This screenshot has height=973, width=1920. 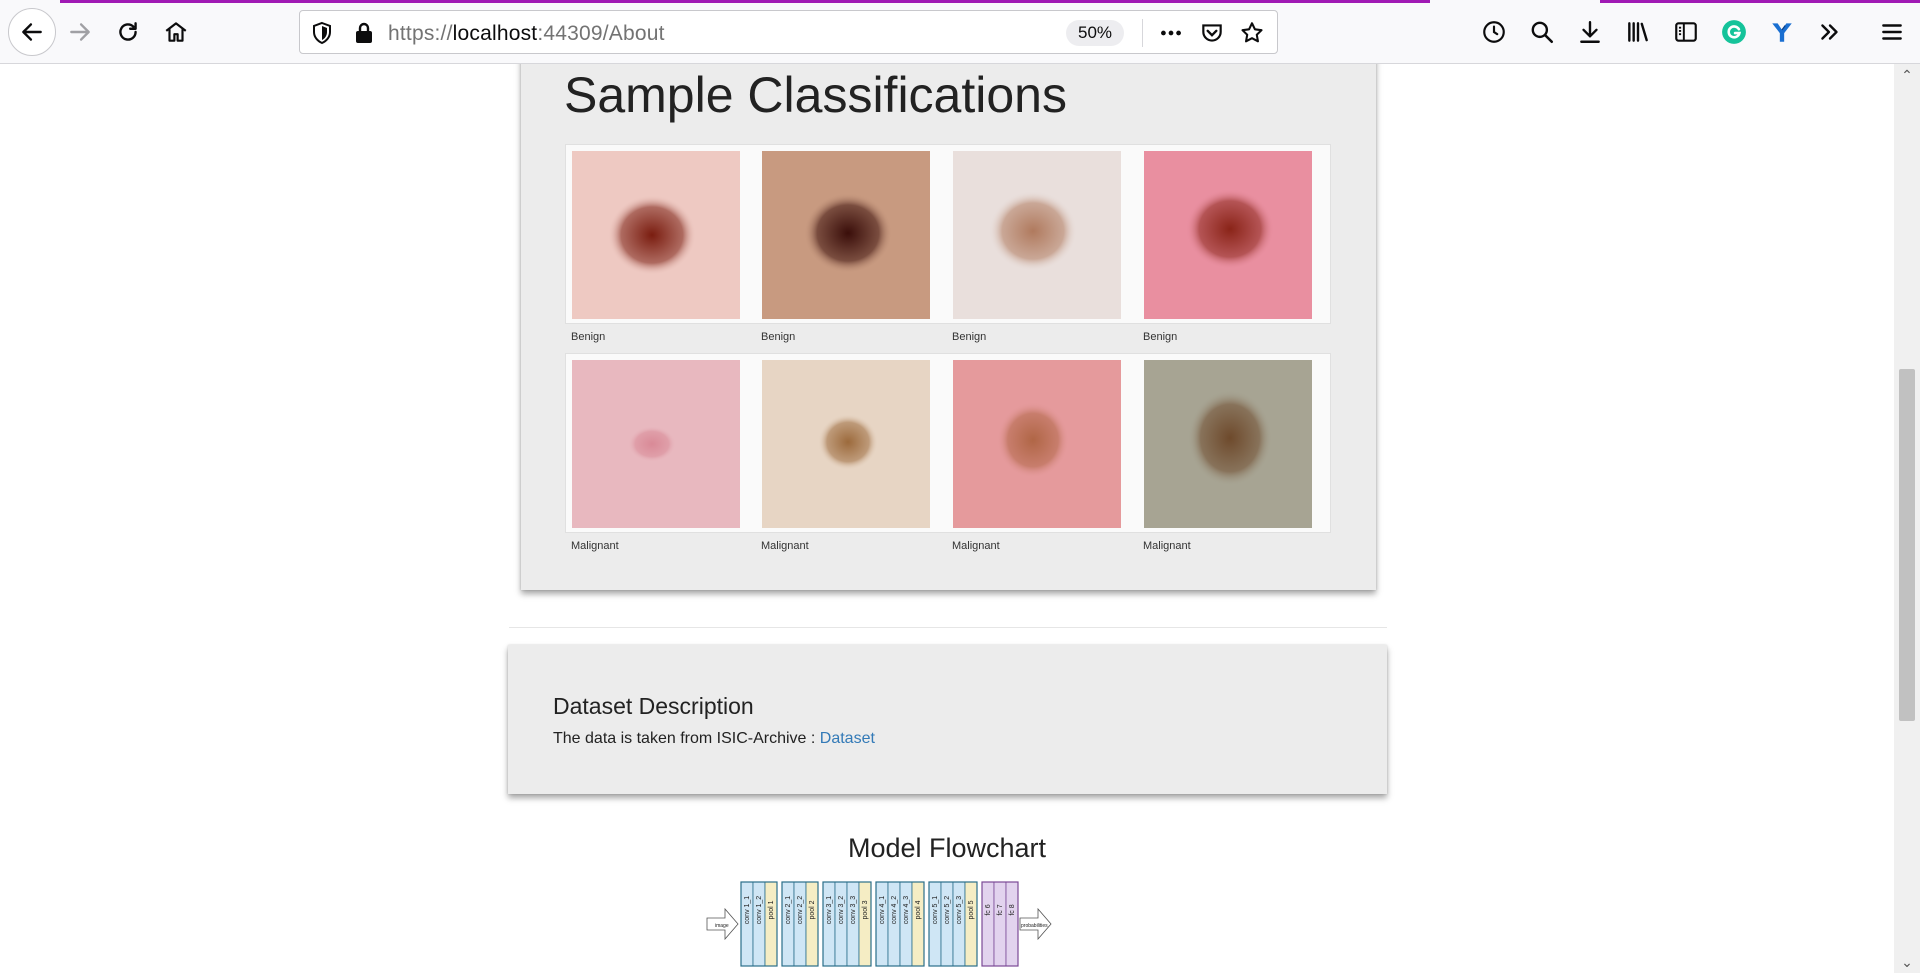 I want to click on conv-layer-label: conv 3_2, so click(x=841, y=910).